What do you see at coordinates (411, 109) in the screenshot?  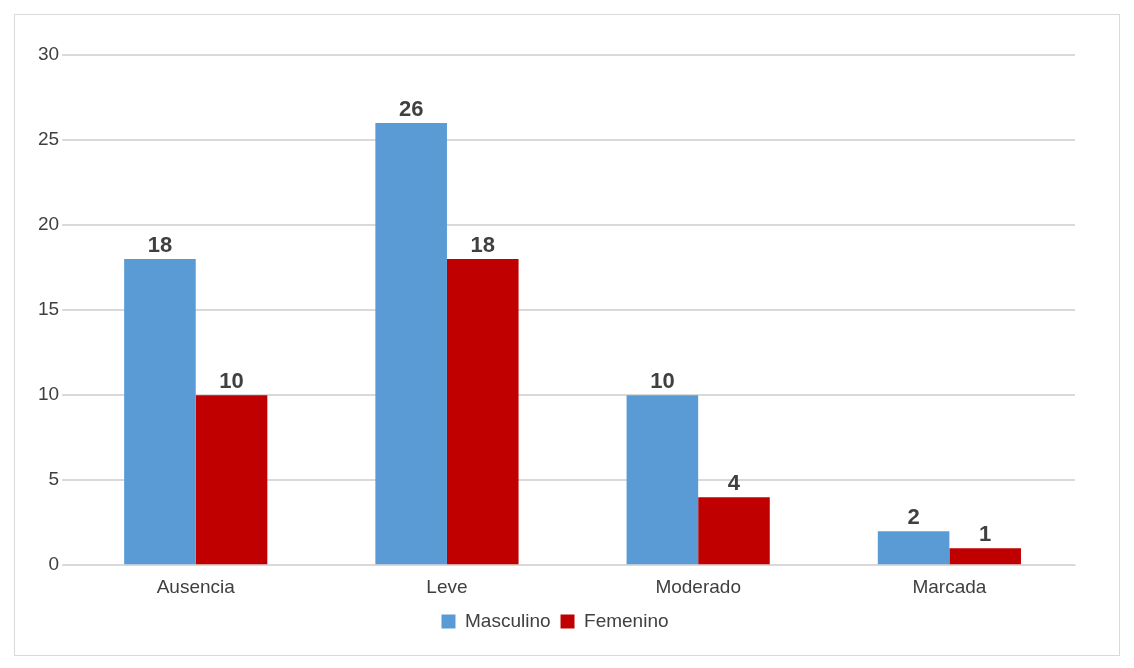 I see `data-label: 26` at bounding box center [411, 109].